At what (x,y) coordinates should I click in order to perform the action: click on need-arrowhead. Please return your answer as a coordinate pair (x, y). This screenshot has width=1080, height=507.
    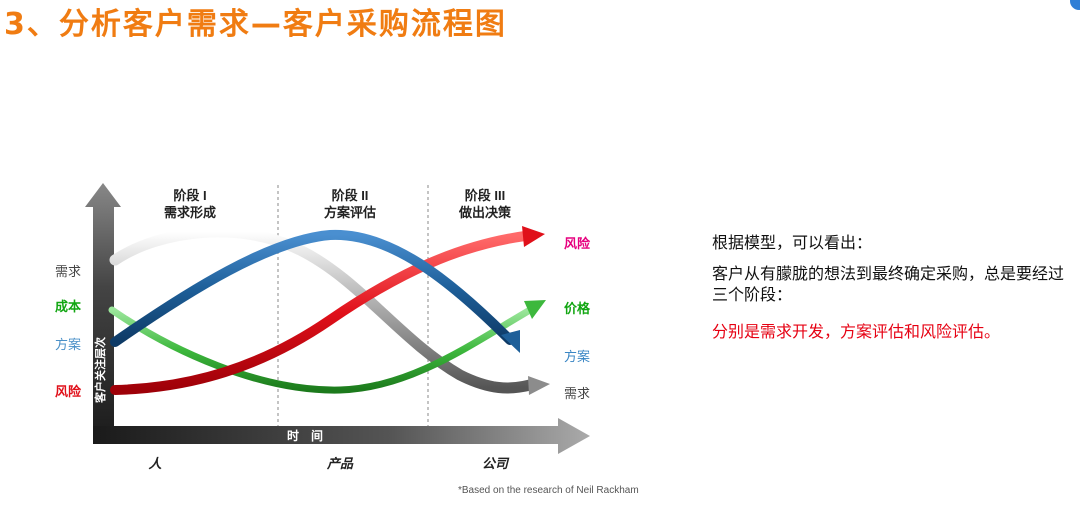
    Looking at the image, I should click on (539, 385).